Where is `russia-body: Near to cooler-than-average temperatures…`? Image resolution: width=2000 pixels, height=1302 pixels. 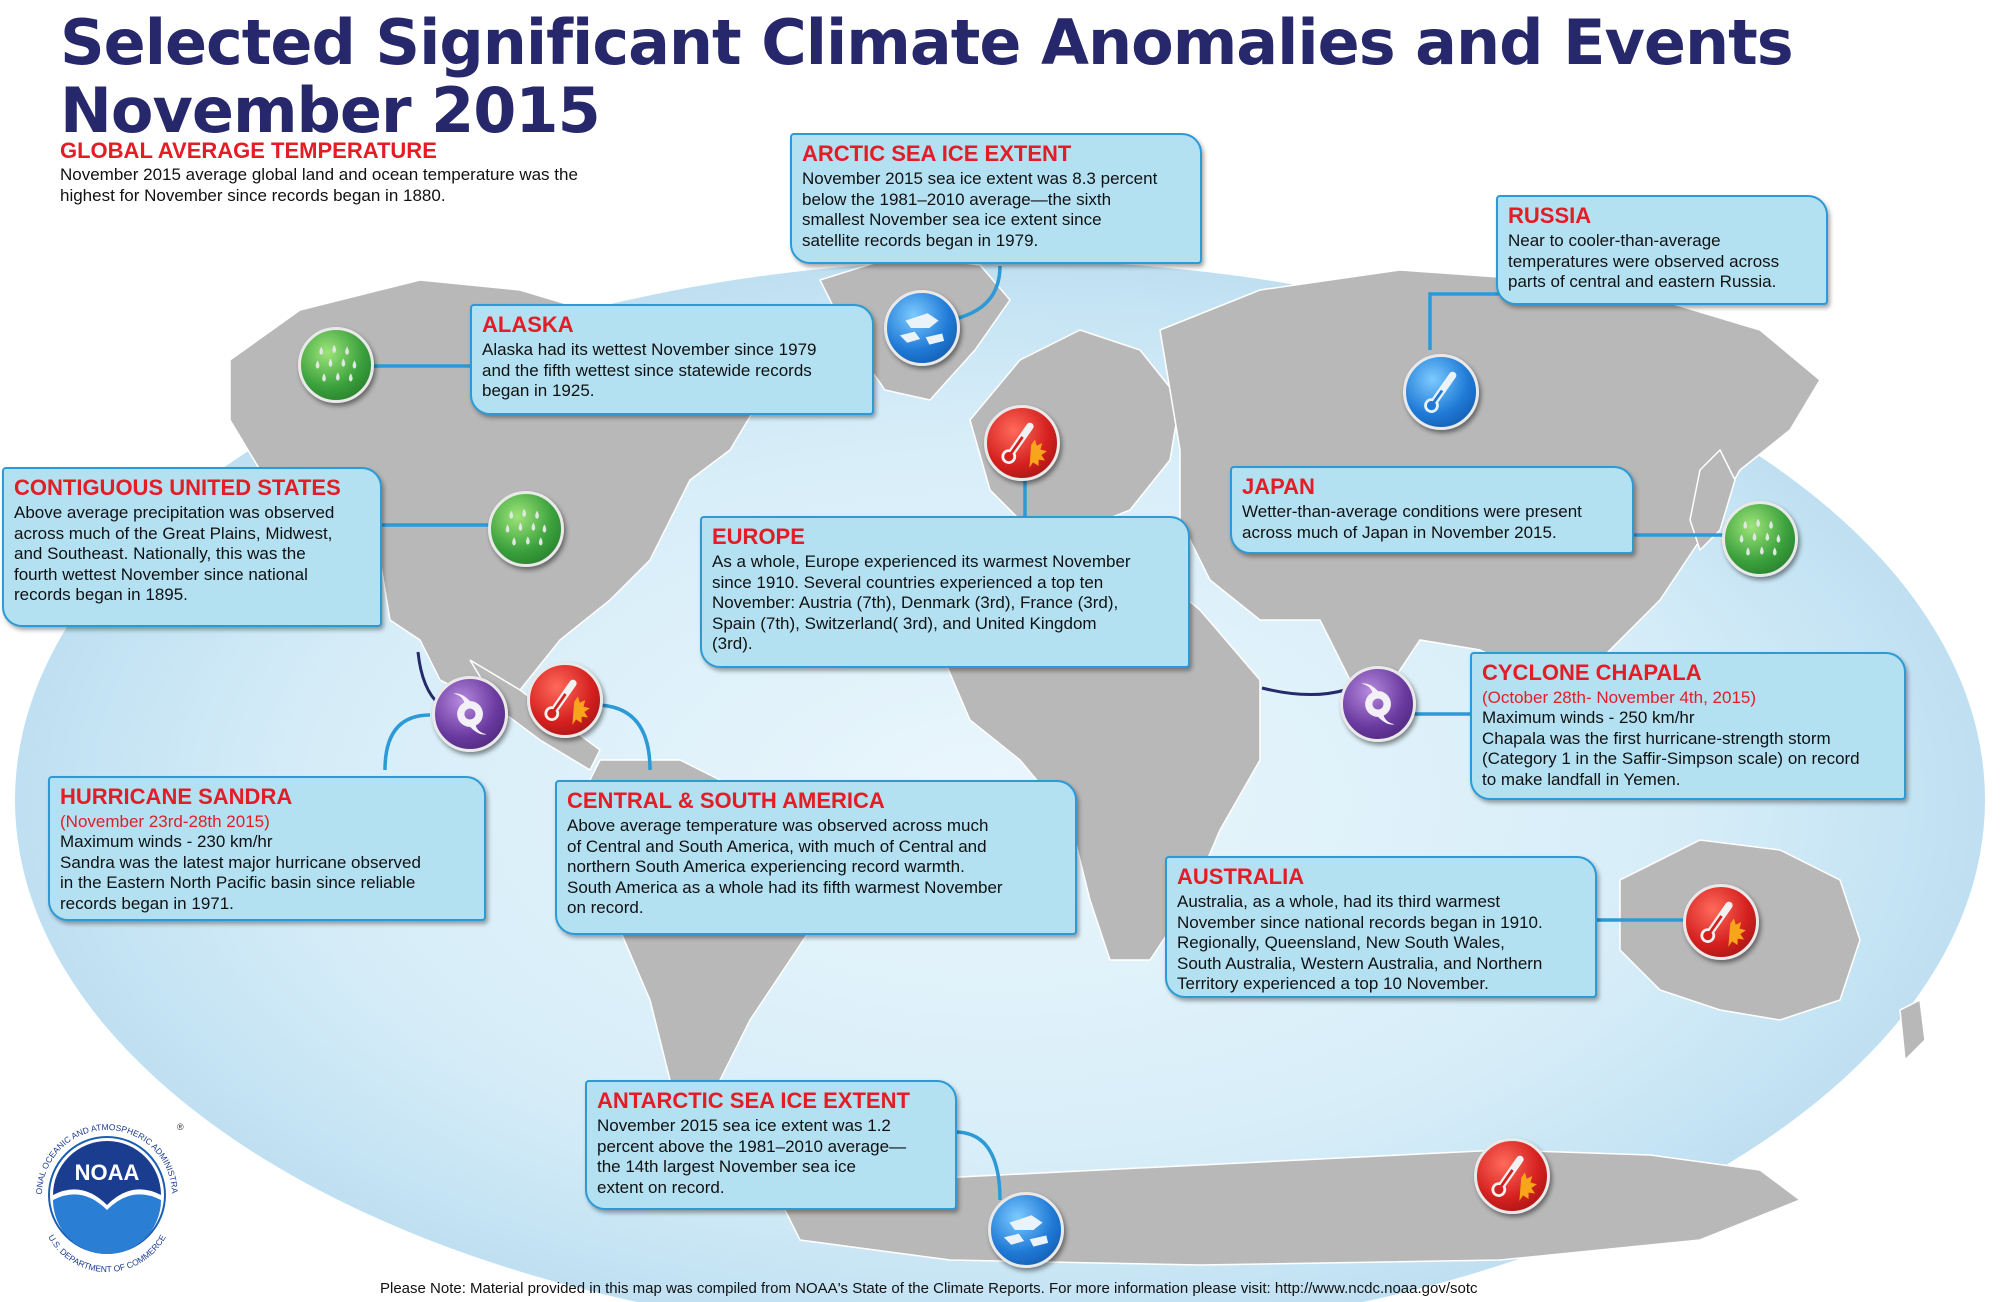 russia-body: Near to cooler-than-average temperatures… is located at coordinates (1662, 262).